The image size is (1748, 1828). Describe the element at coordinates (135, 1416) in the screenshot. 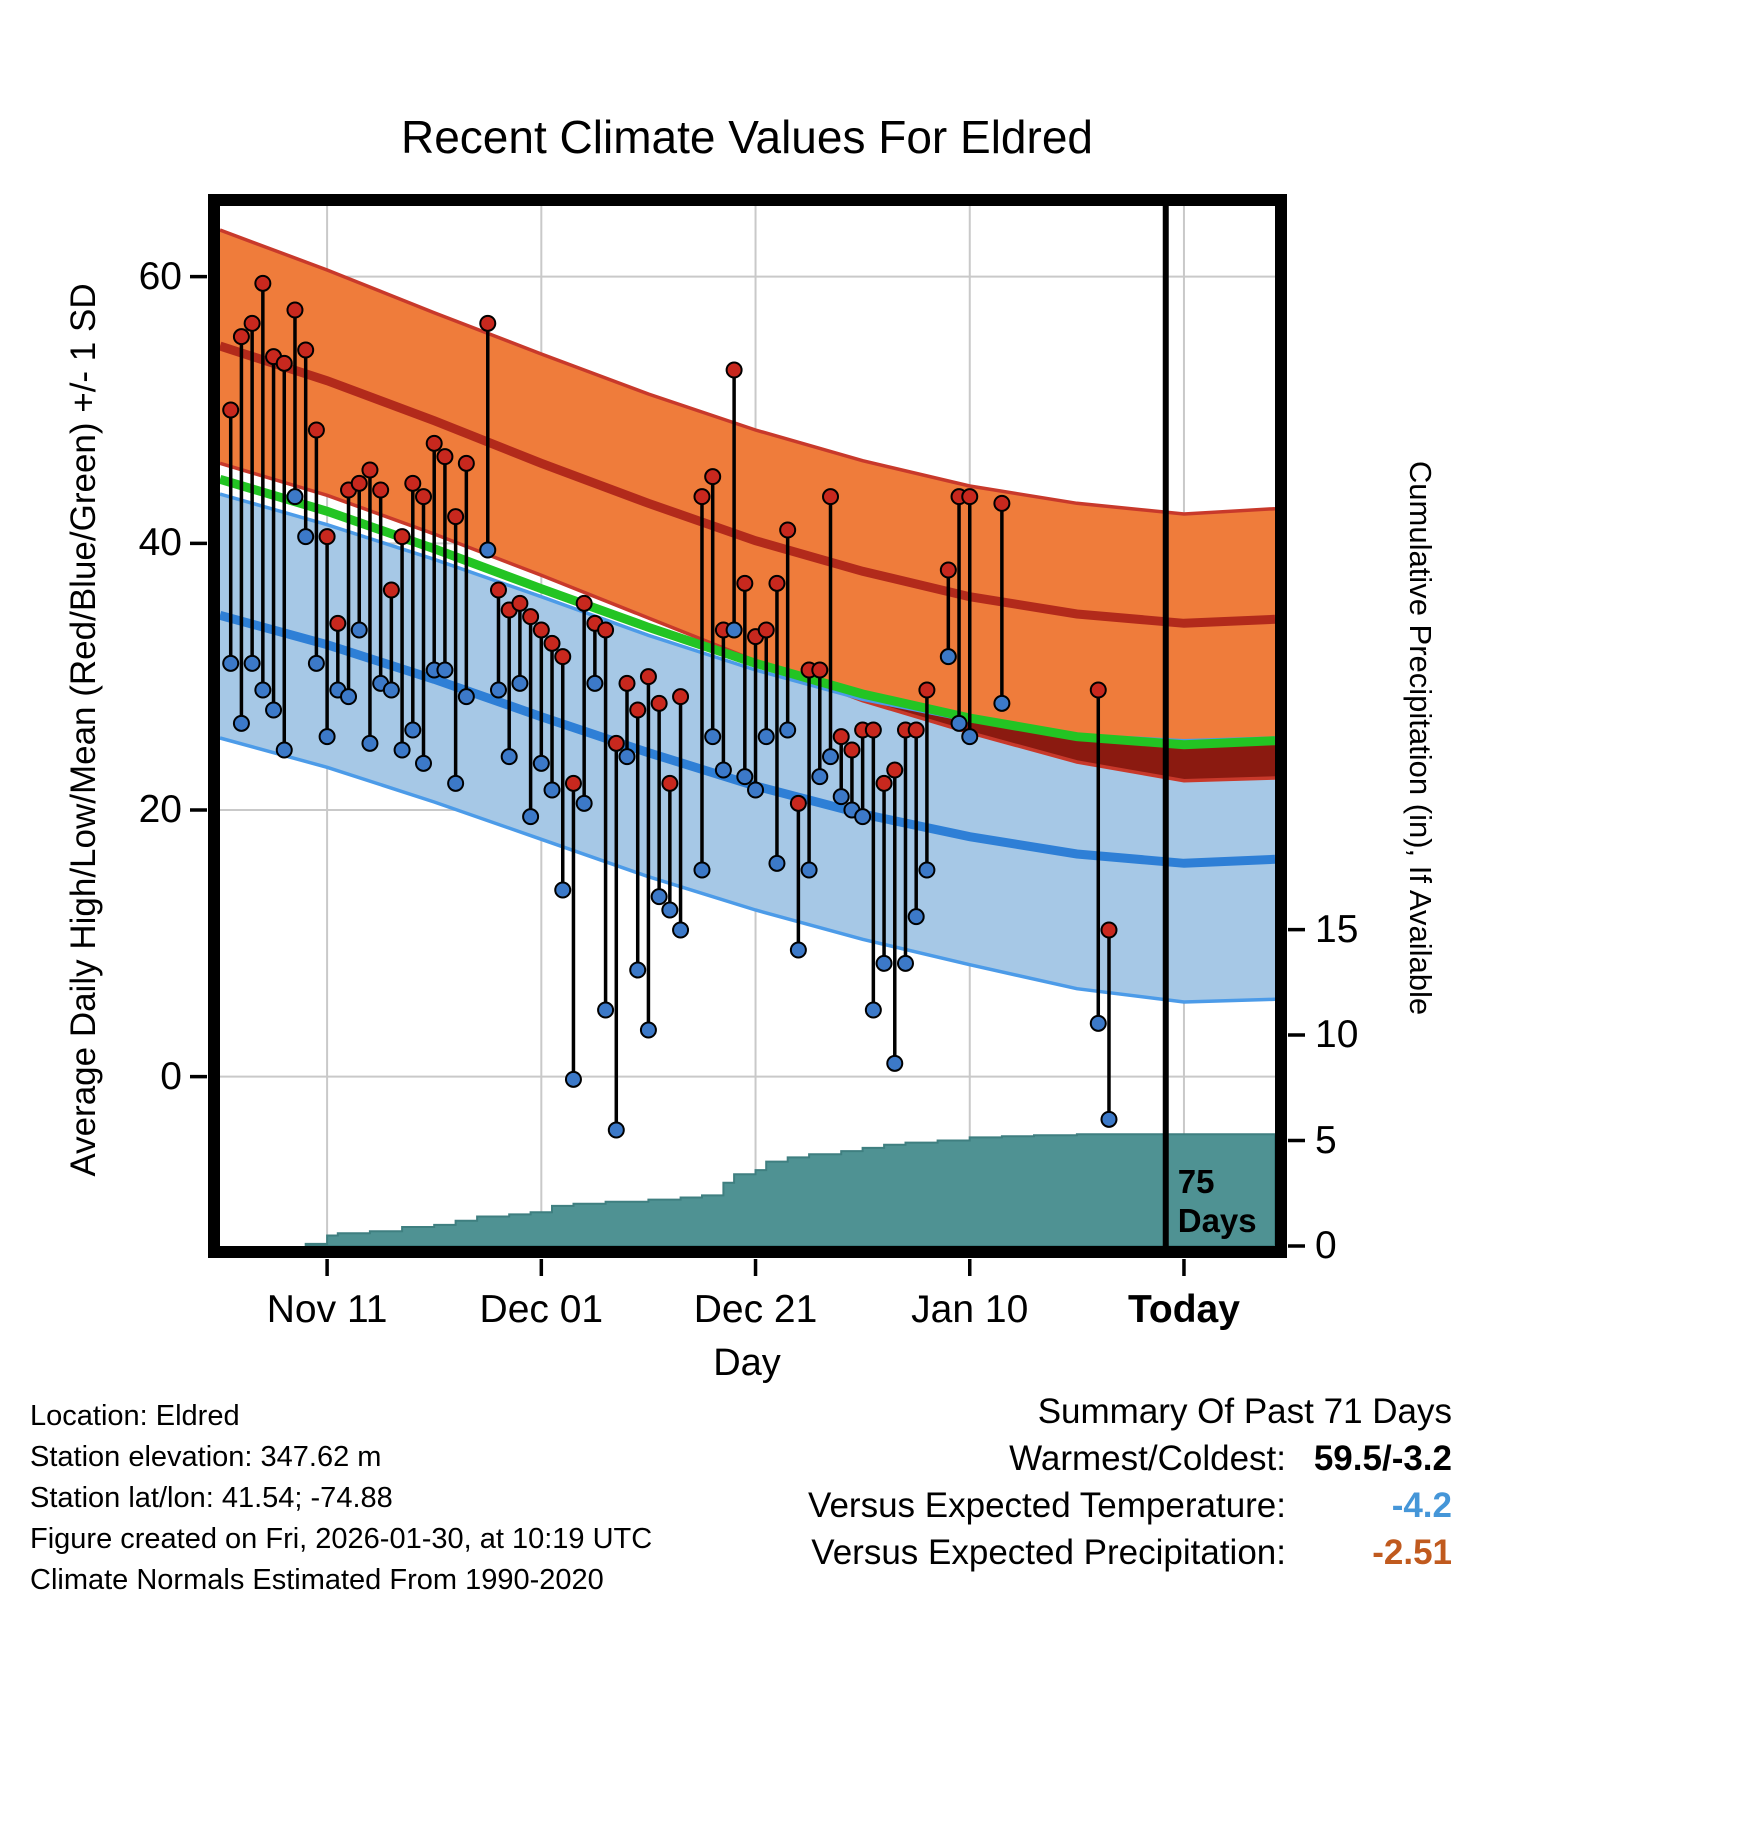

I see `footer-line: Location: Eldred` at that location.